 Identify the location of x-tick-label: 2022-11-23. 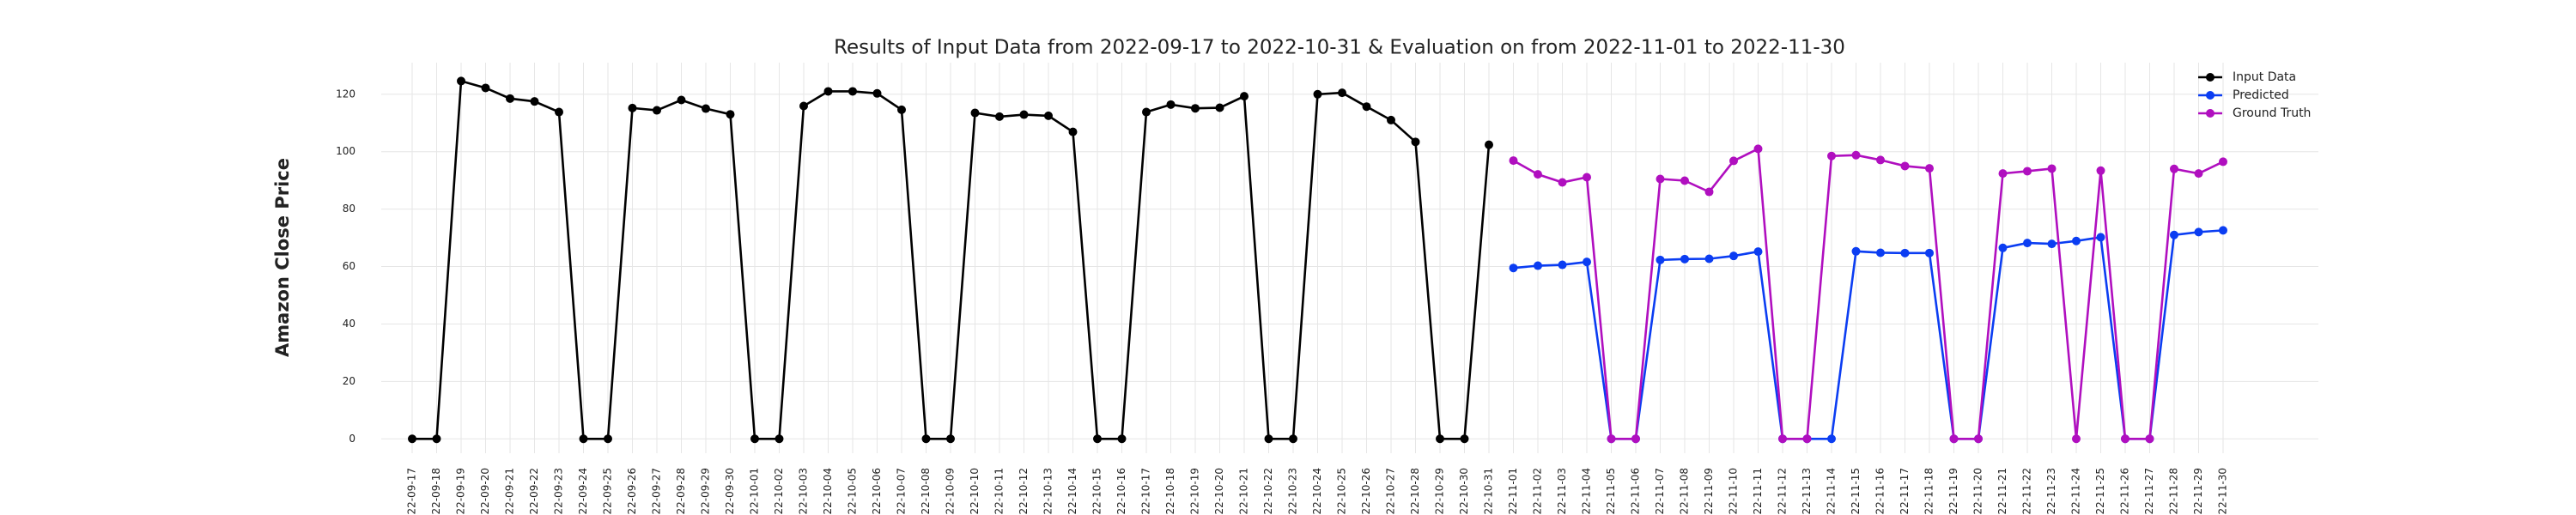
(2051, 491).